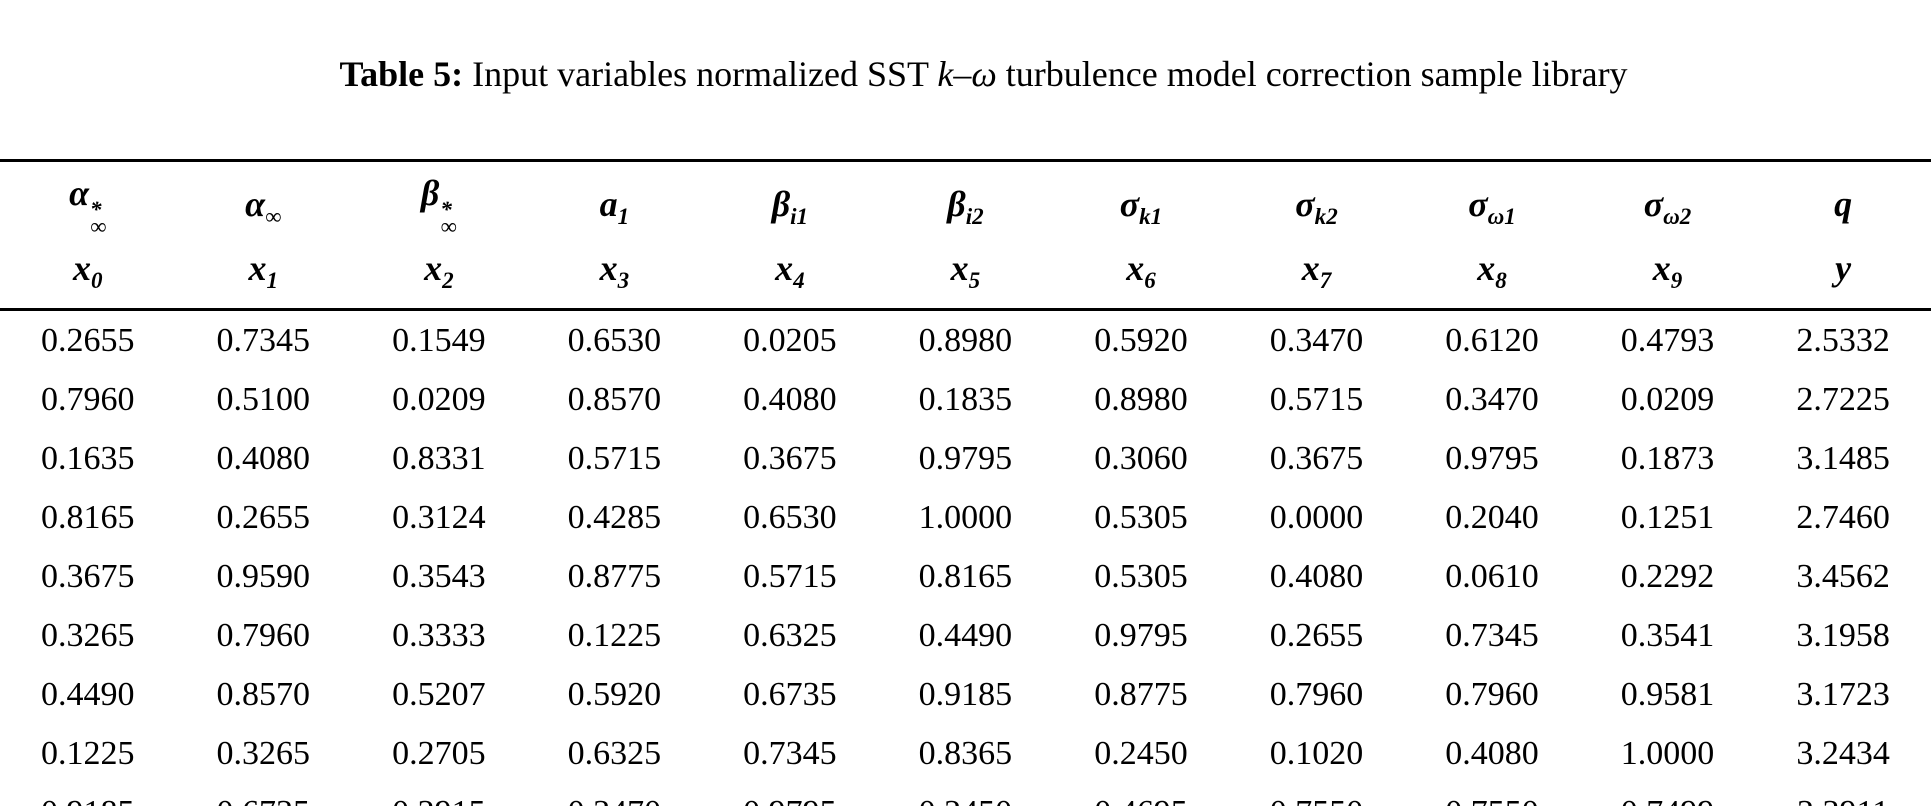 Image resolution: width=1931 pixels, height=806 pixels. I want to click on table-cell: 0.8331, so click(439, 458).